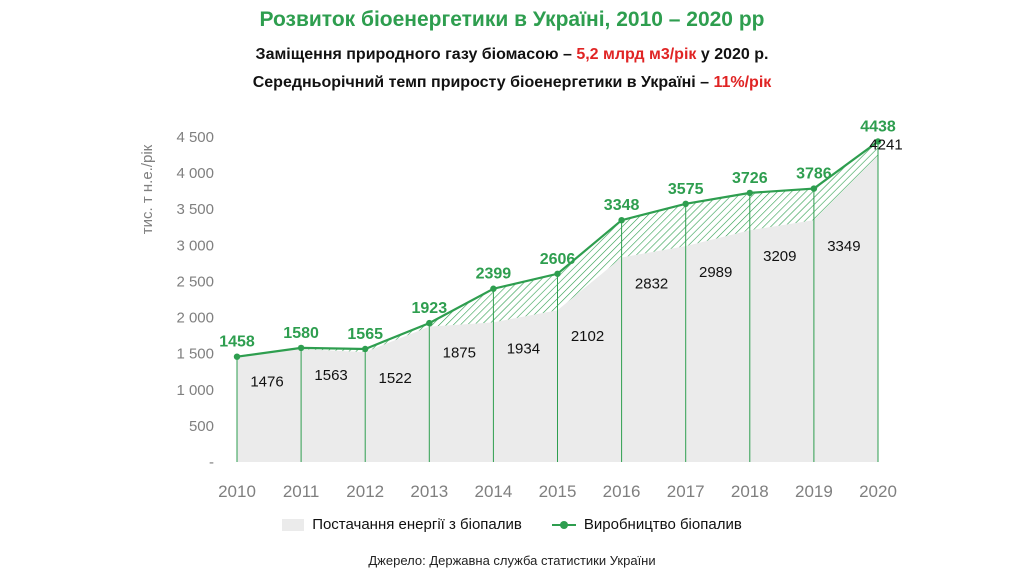  What do you see at coordinates (621, 220) in the screenshot?
I see `production-point-2016` at bounding box center [621, 220].